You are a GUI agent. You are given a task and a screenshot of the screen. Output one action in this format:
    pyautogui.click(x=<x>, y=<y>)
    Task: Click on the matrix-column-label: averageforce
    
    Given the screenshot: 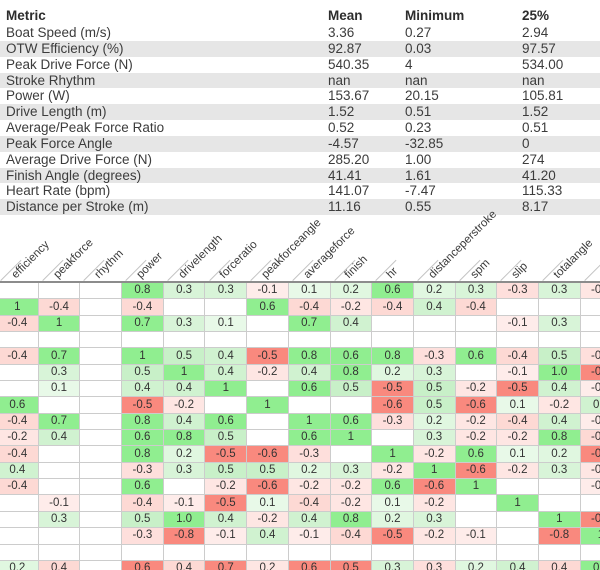 What is the action you would take?
    pyautogui.click(x=329, y=253)
    